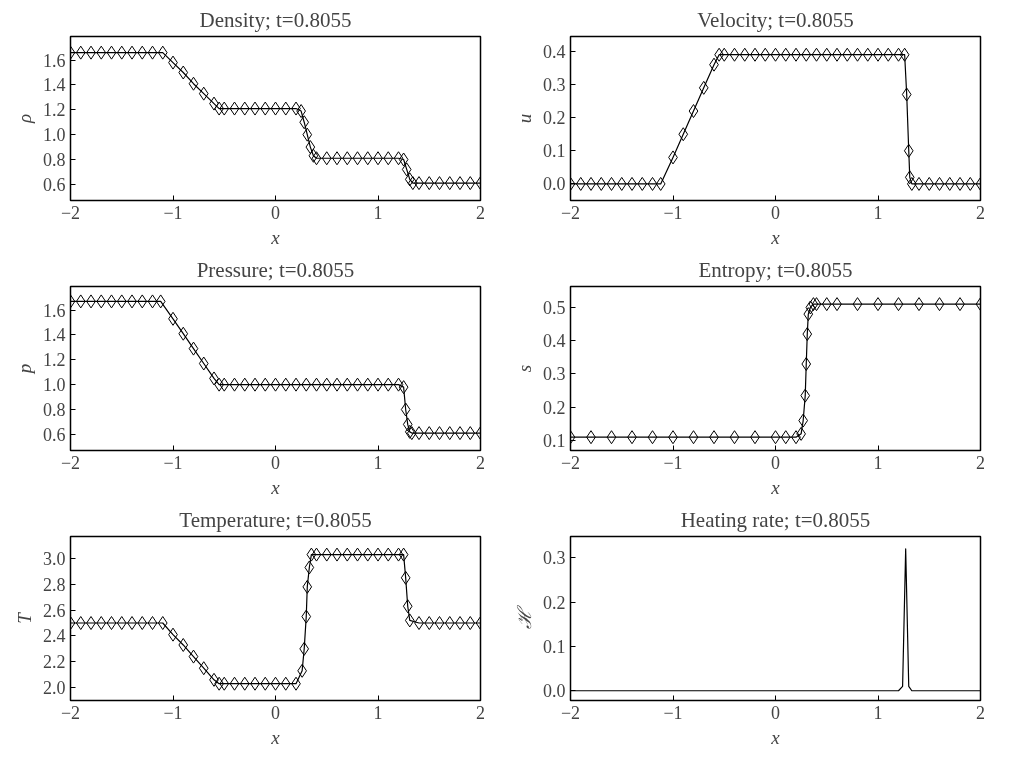 This screenshot has width=1012, height=759. Describe the element at coordinates (275, 269) in the screenshot. I see `chart-title: Pressure; t=0.8055` at that location.